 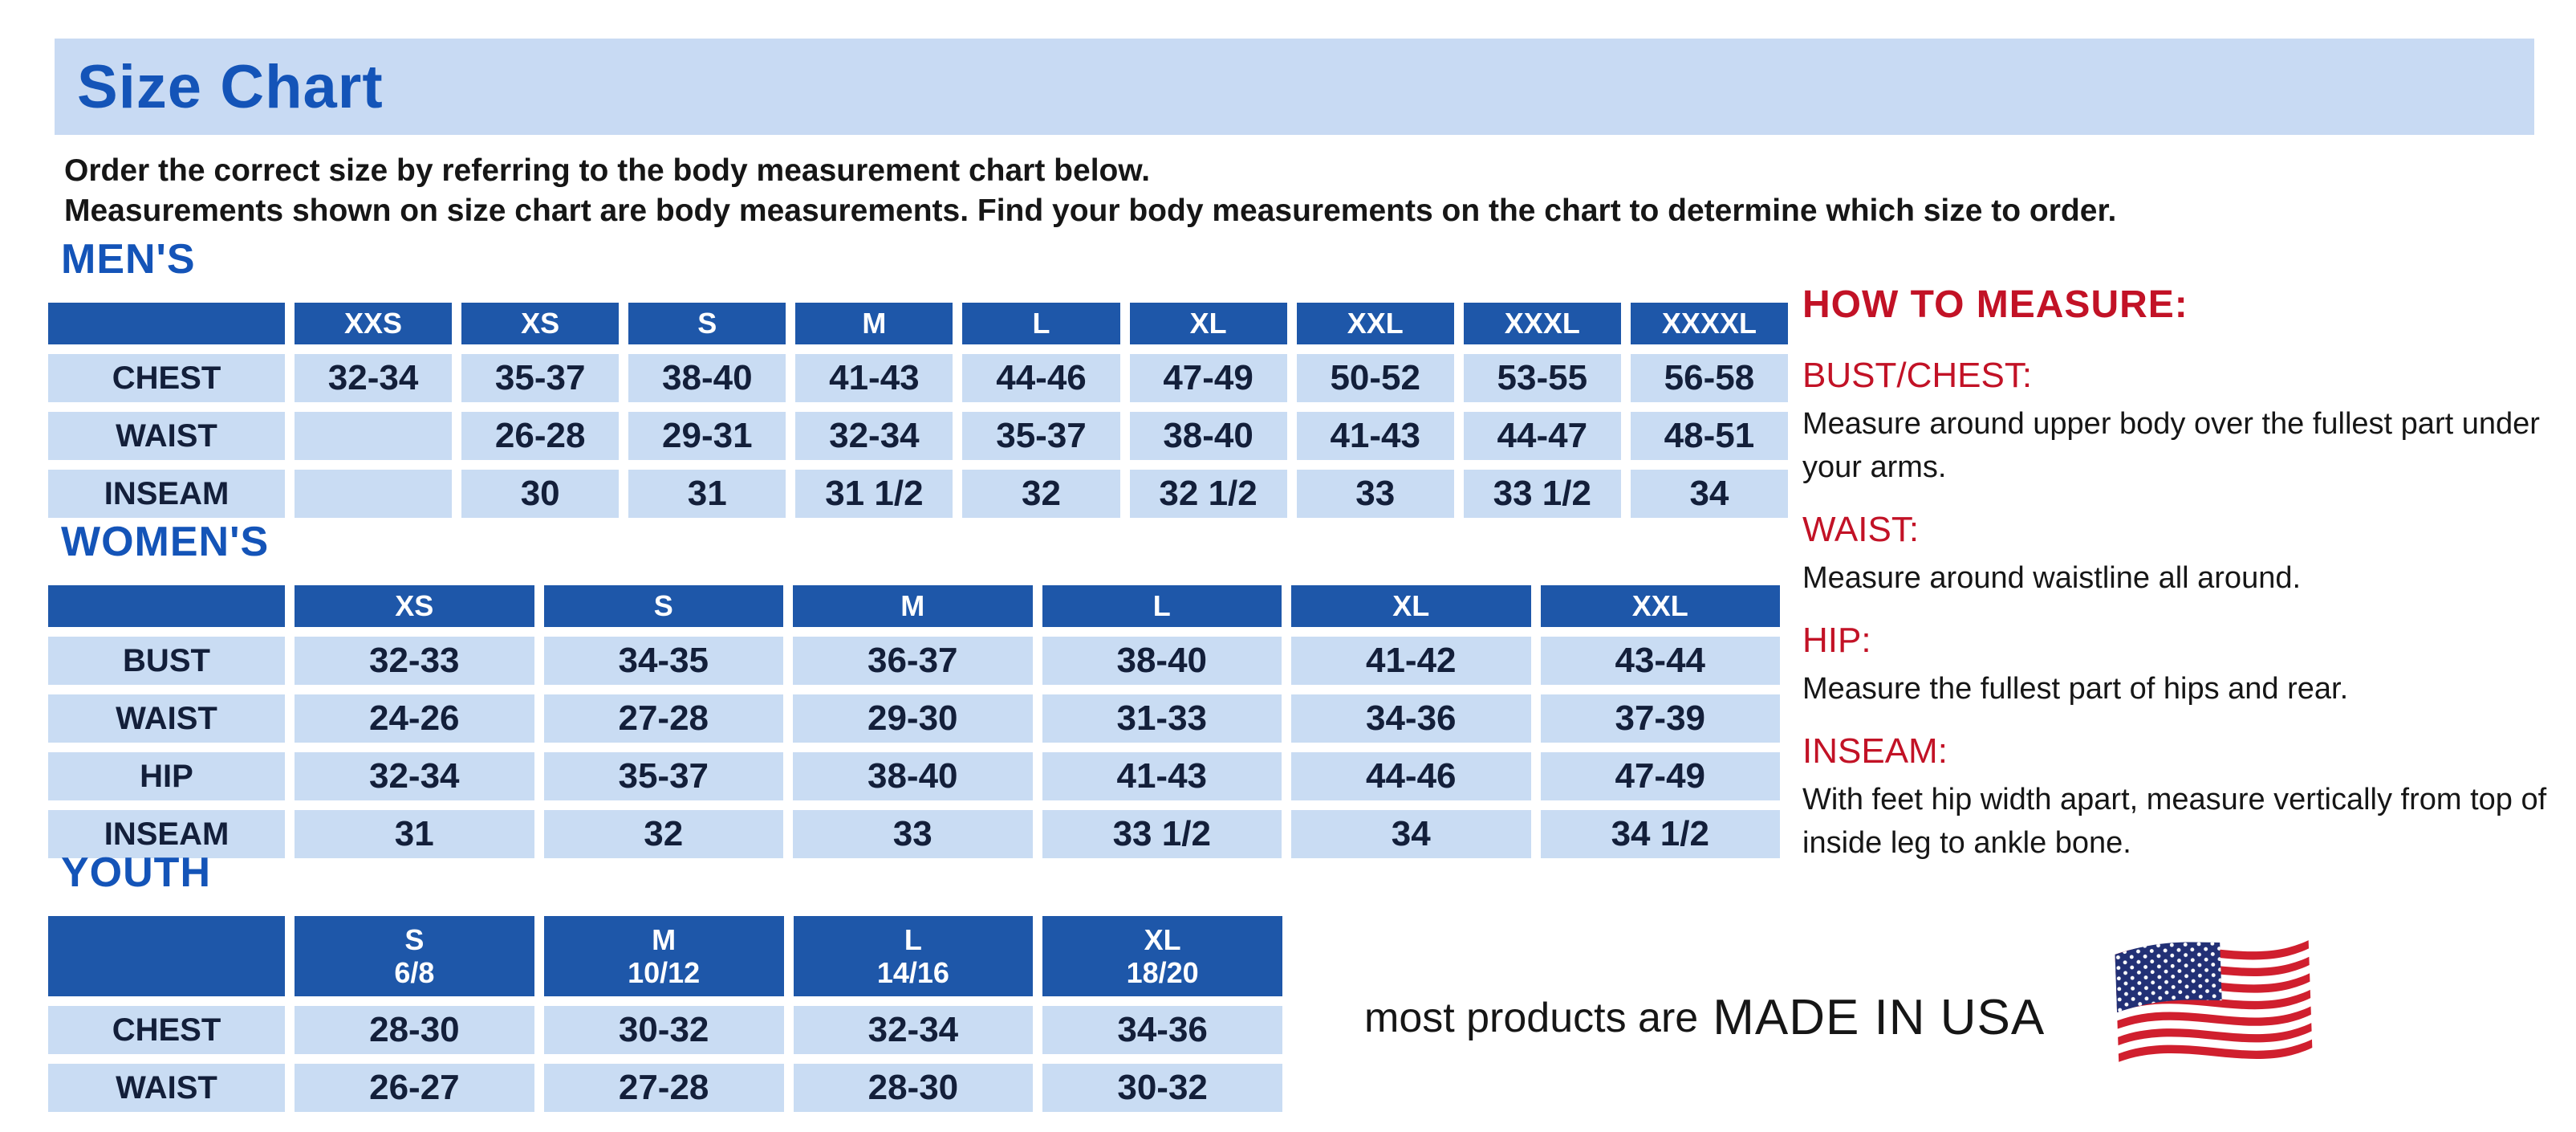 I want to click on value-cell: 27-28, so click(x=663, y=1088).